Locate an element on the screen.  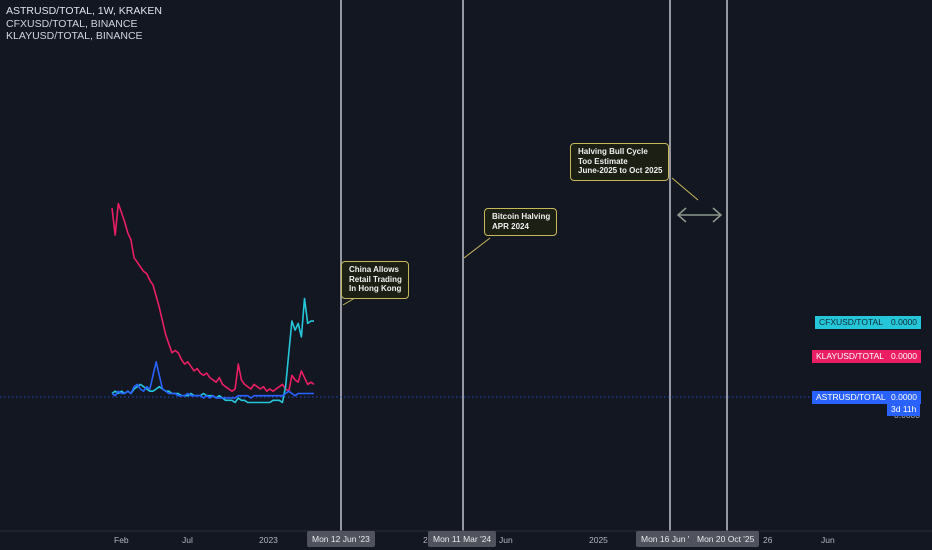
legend-main-symbol: ASTRUSD/TOTAL, 1W, KRAKEN is located at coordinates (84, 11).